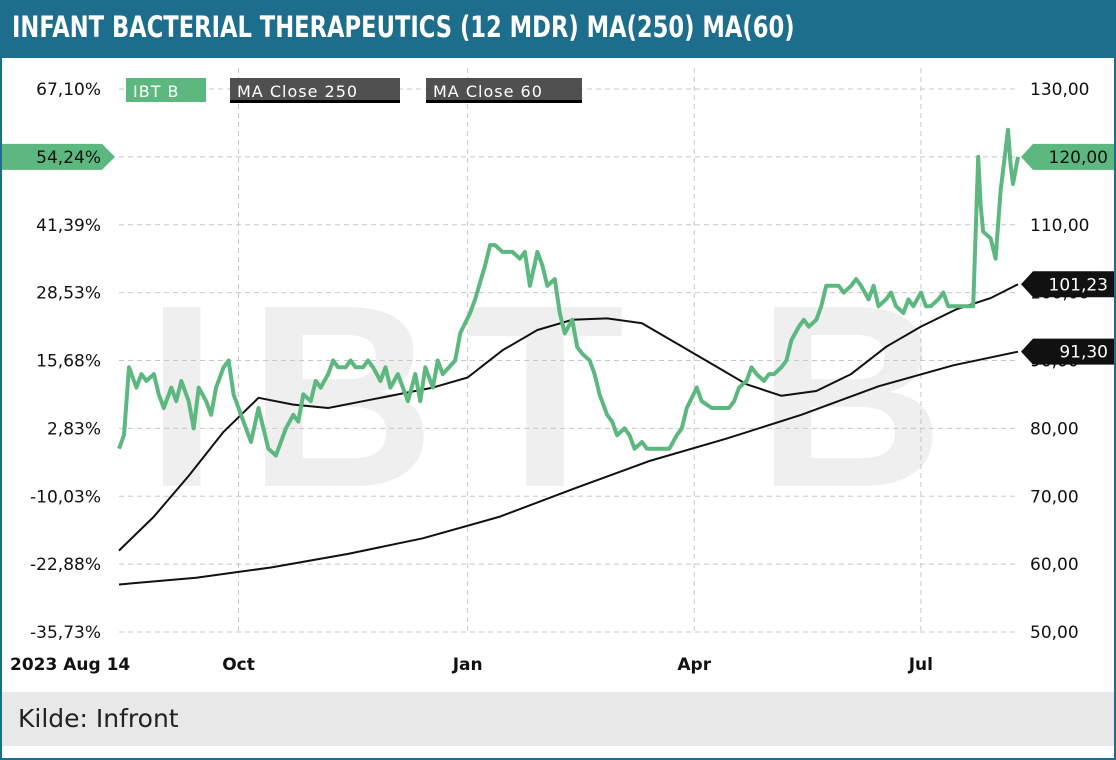 The height and width of the screenshot is (760, 1116). What do you see at coordinates (68, 90) in the screenshot?
I see `left-tick-label: 67,10%` at bounding box center [68, 90].